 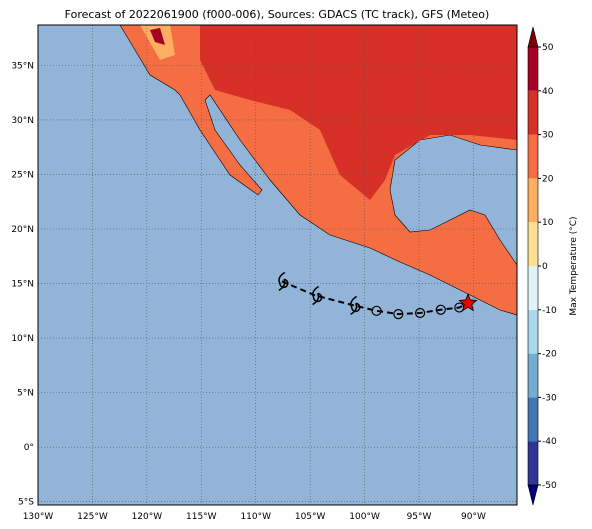 What do you see at coordinates (548, 48) in the screenshot?
I see `colorbar-tick-label: 50` at bounding box center [548, 48].